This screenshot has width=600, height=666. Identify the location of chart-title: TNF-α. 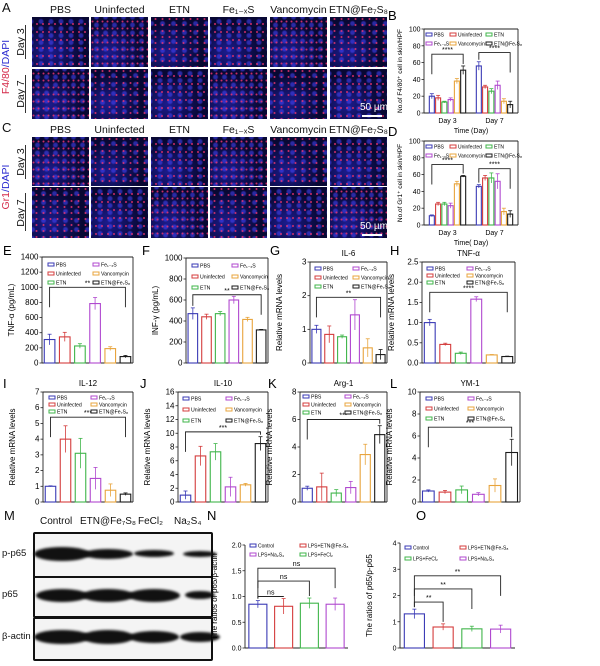
(468, 253).